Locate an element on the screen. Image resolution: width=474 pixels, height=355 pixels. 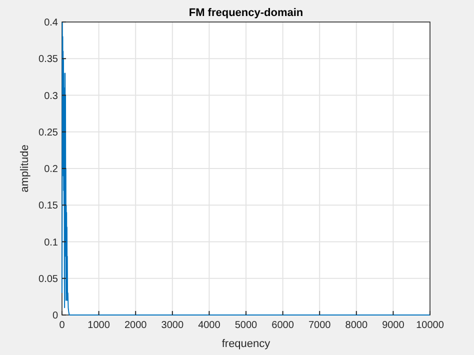
x-tick-label: 5000 is located at coordinates (246, 325).